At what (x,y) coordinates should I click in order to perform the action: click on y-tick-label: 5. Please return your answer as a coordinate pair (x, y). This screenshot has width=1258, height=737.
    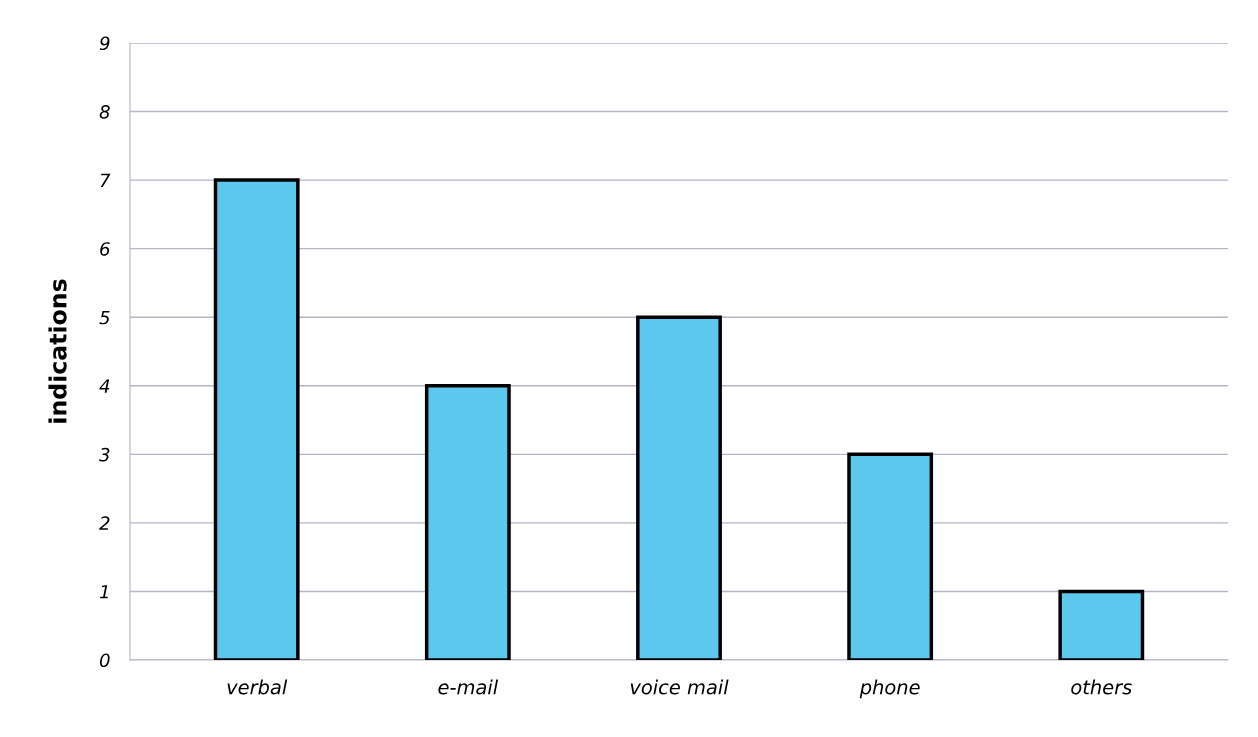
    Looking at the image, I should click on (104, 317).